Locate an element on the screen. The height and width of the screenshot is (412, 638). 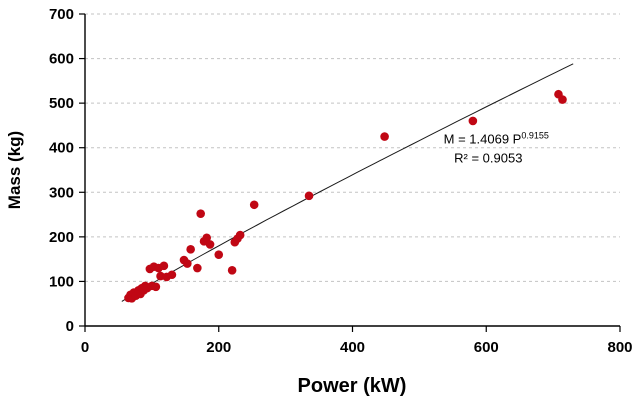
y-axis-title: Mass (kg) is located at coordinates (14, 170).